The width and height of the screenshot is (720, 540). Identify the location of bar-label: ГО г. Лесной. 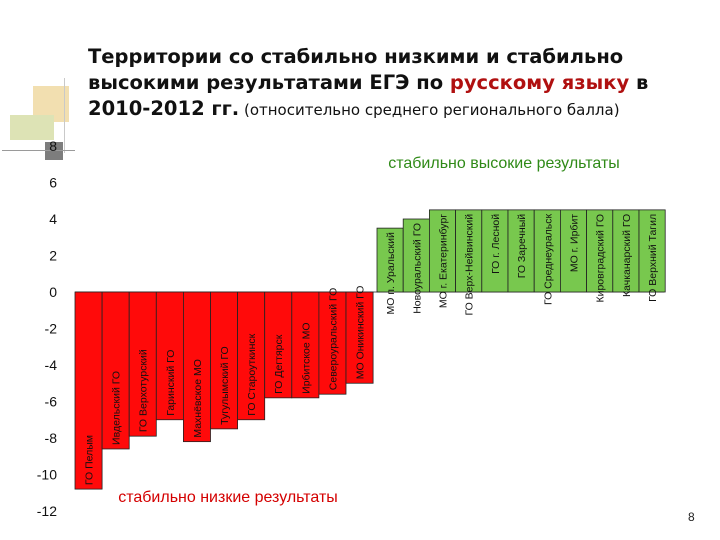
(496, 244).